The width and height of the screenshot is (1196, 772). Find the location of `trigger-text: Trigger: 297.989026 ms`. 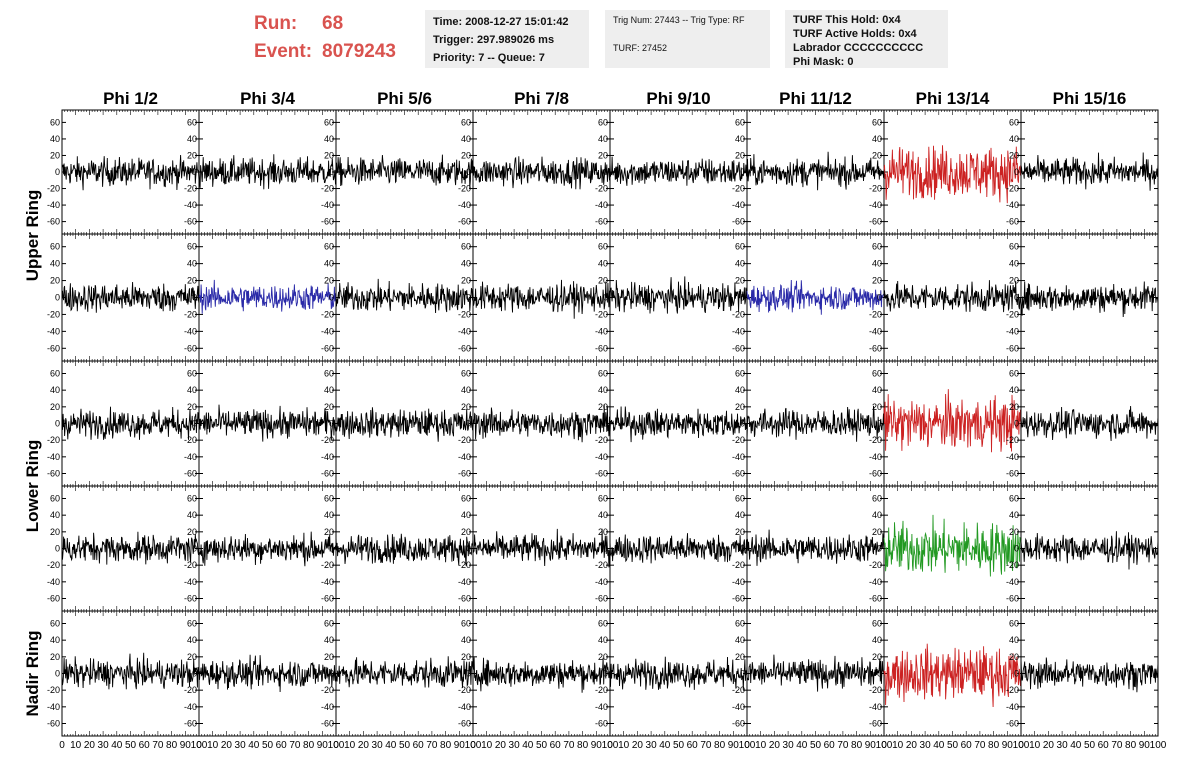

trigger-text: Trigger: 297.989026 ms is located at coordinates (494, 40).